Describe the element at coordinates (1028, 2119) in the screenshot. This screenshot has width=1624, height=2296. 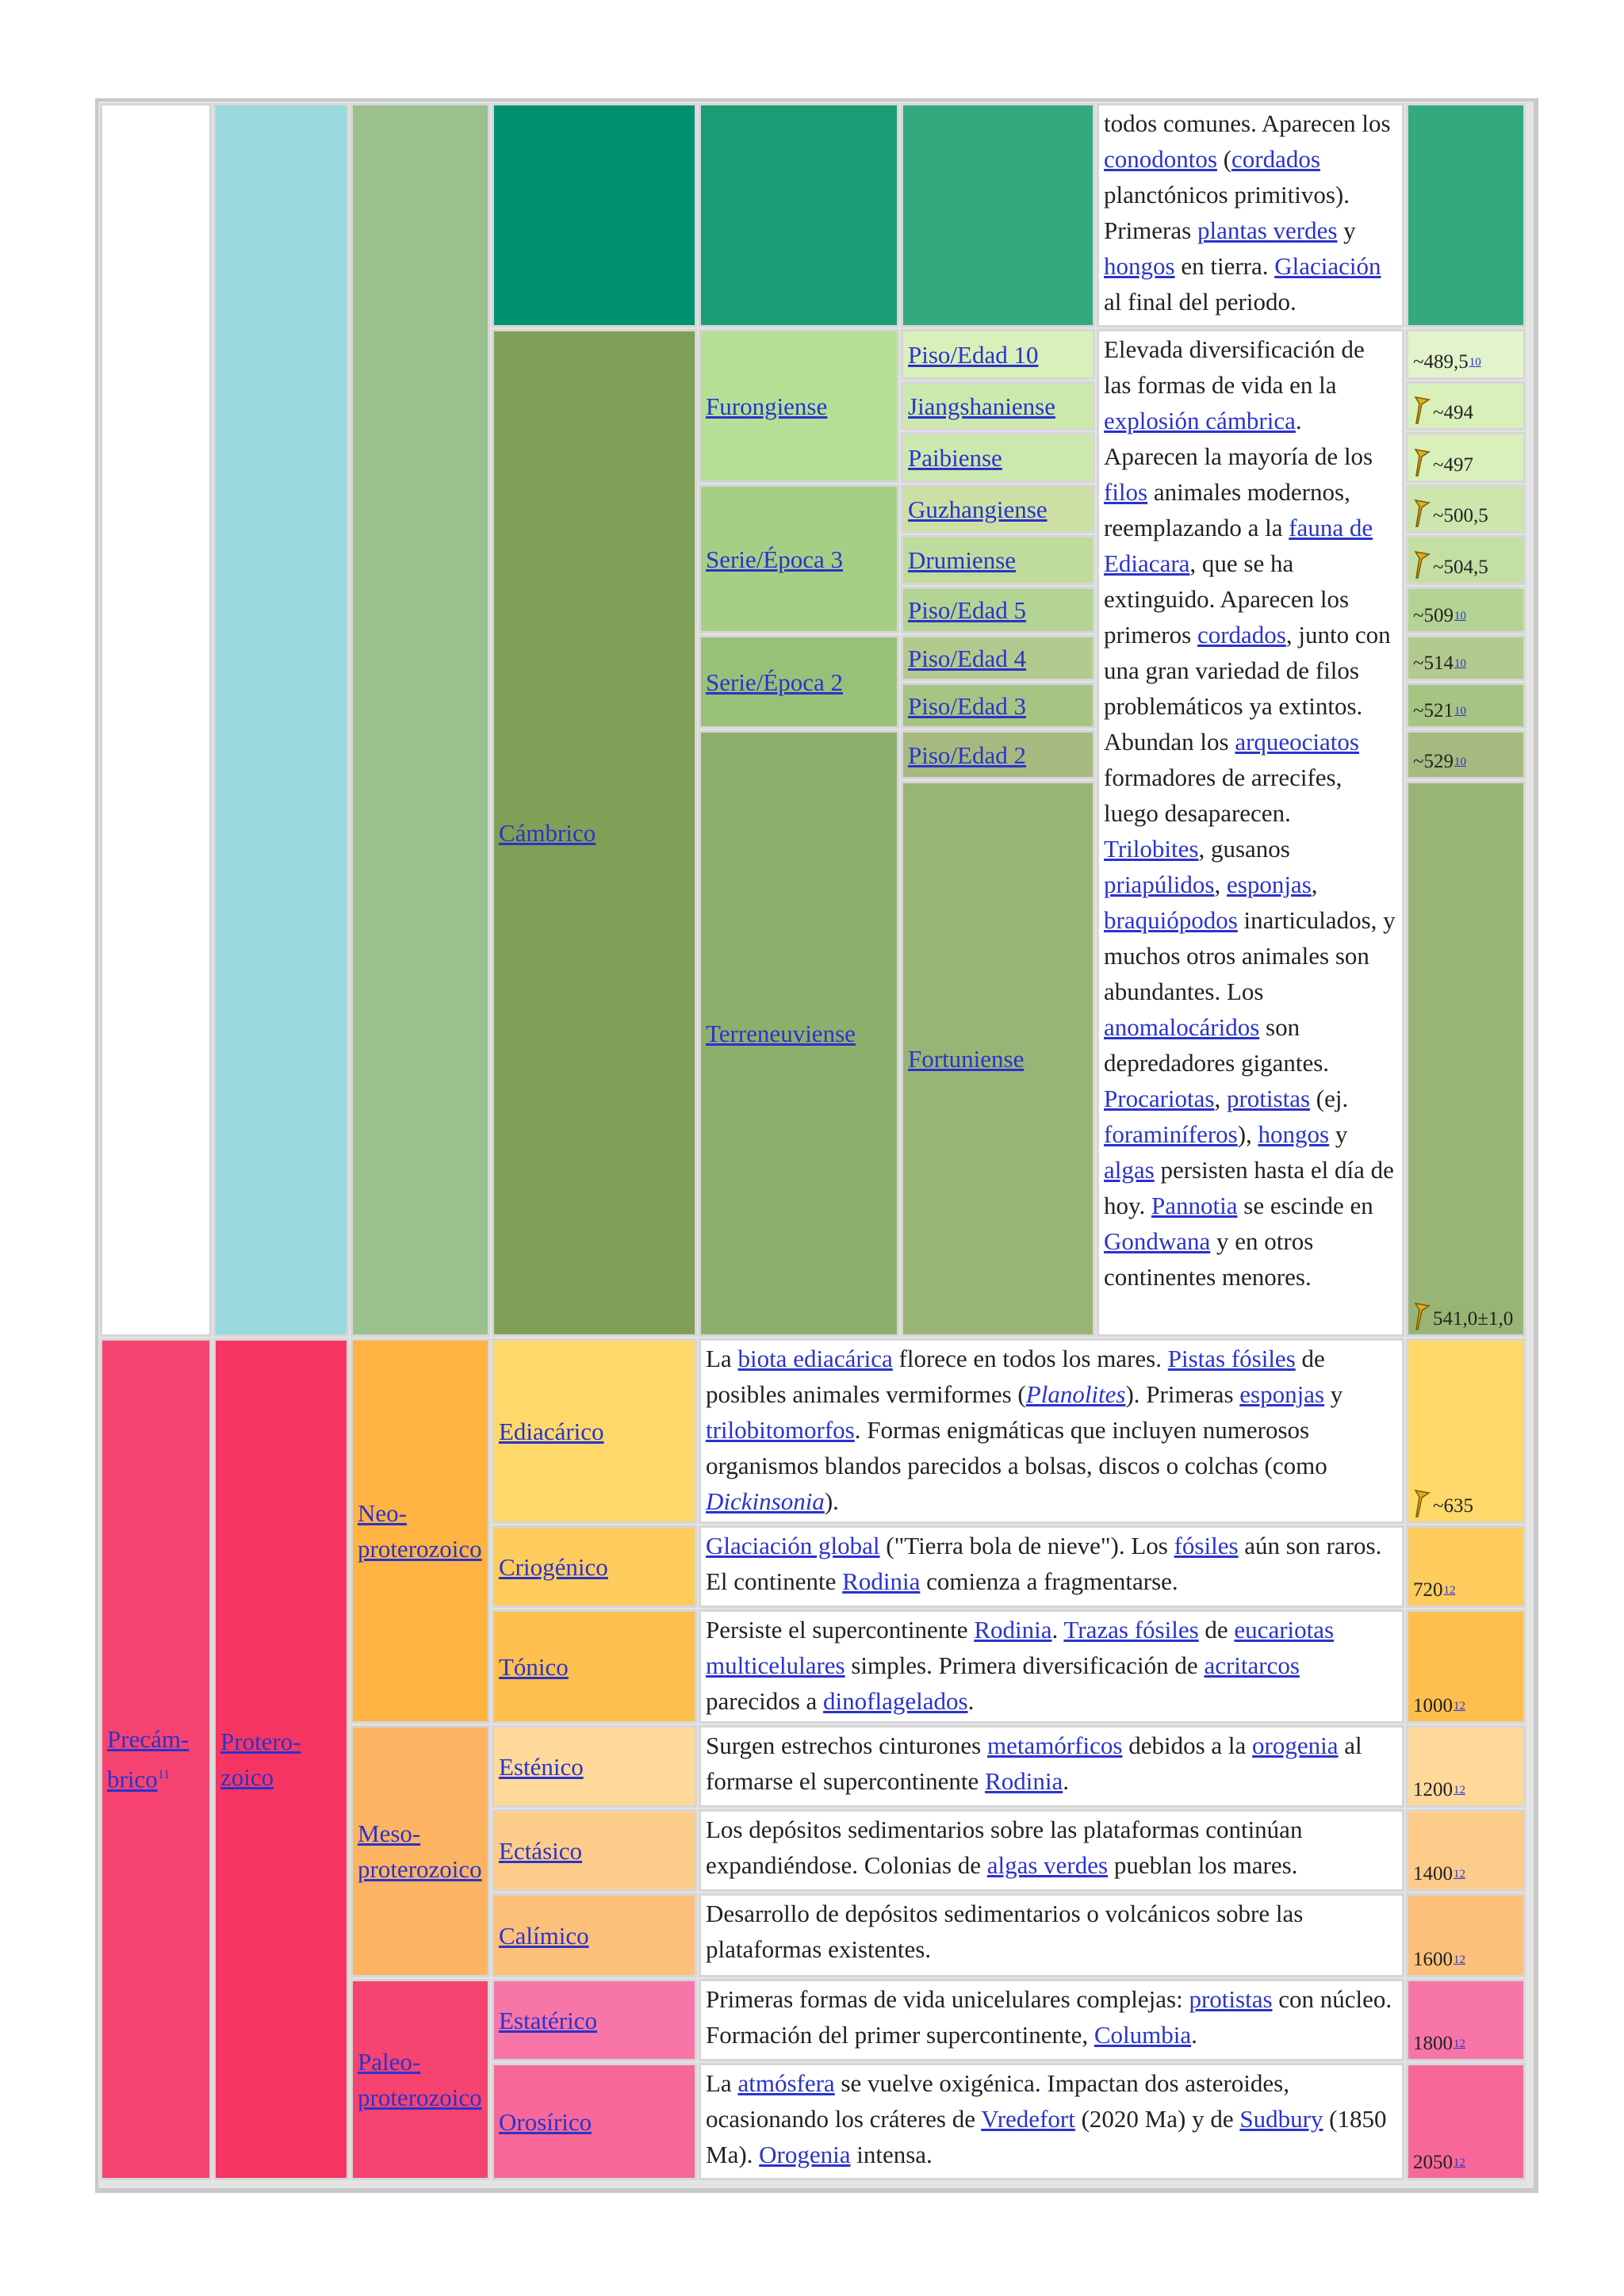
I see `link-vredefort: Vredefort` at that location.